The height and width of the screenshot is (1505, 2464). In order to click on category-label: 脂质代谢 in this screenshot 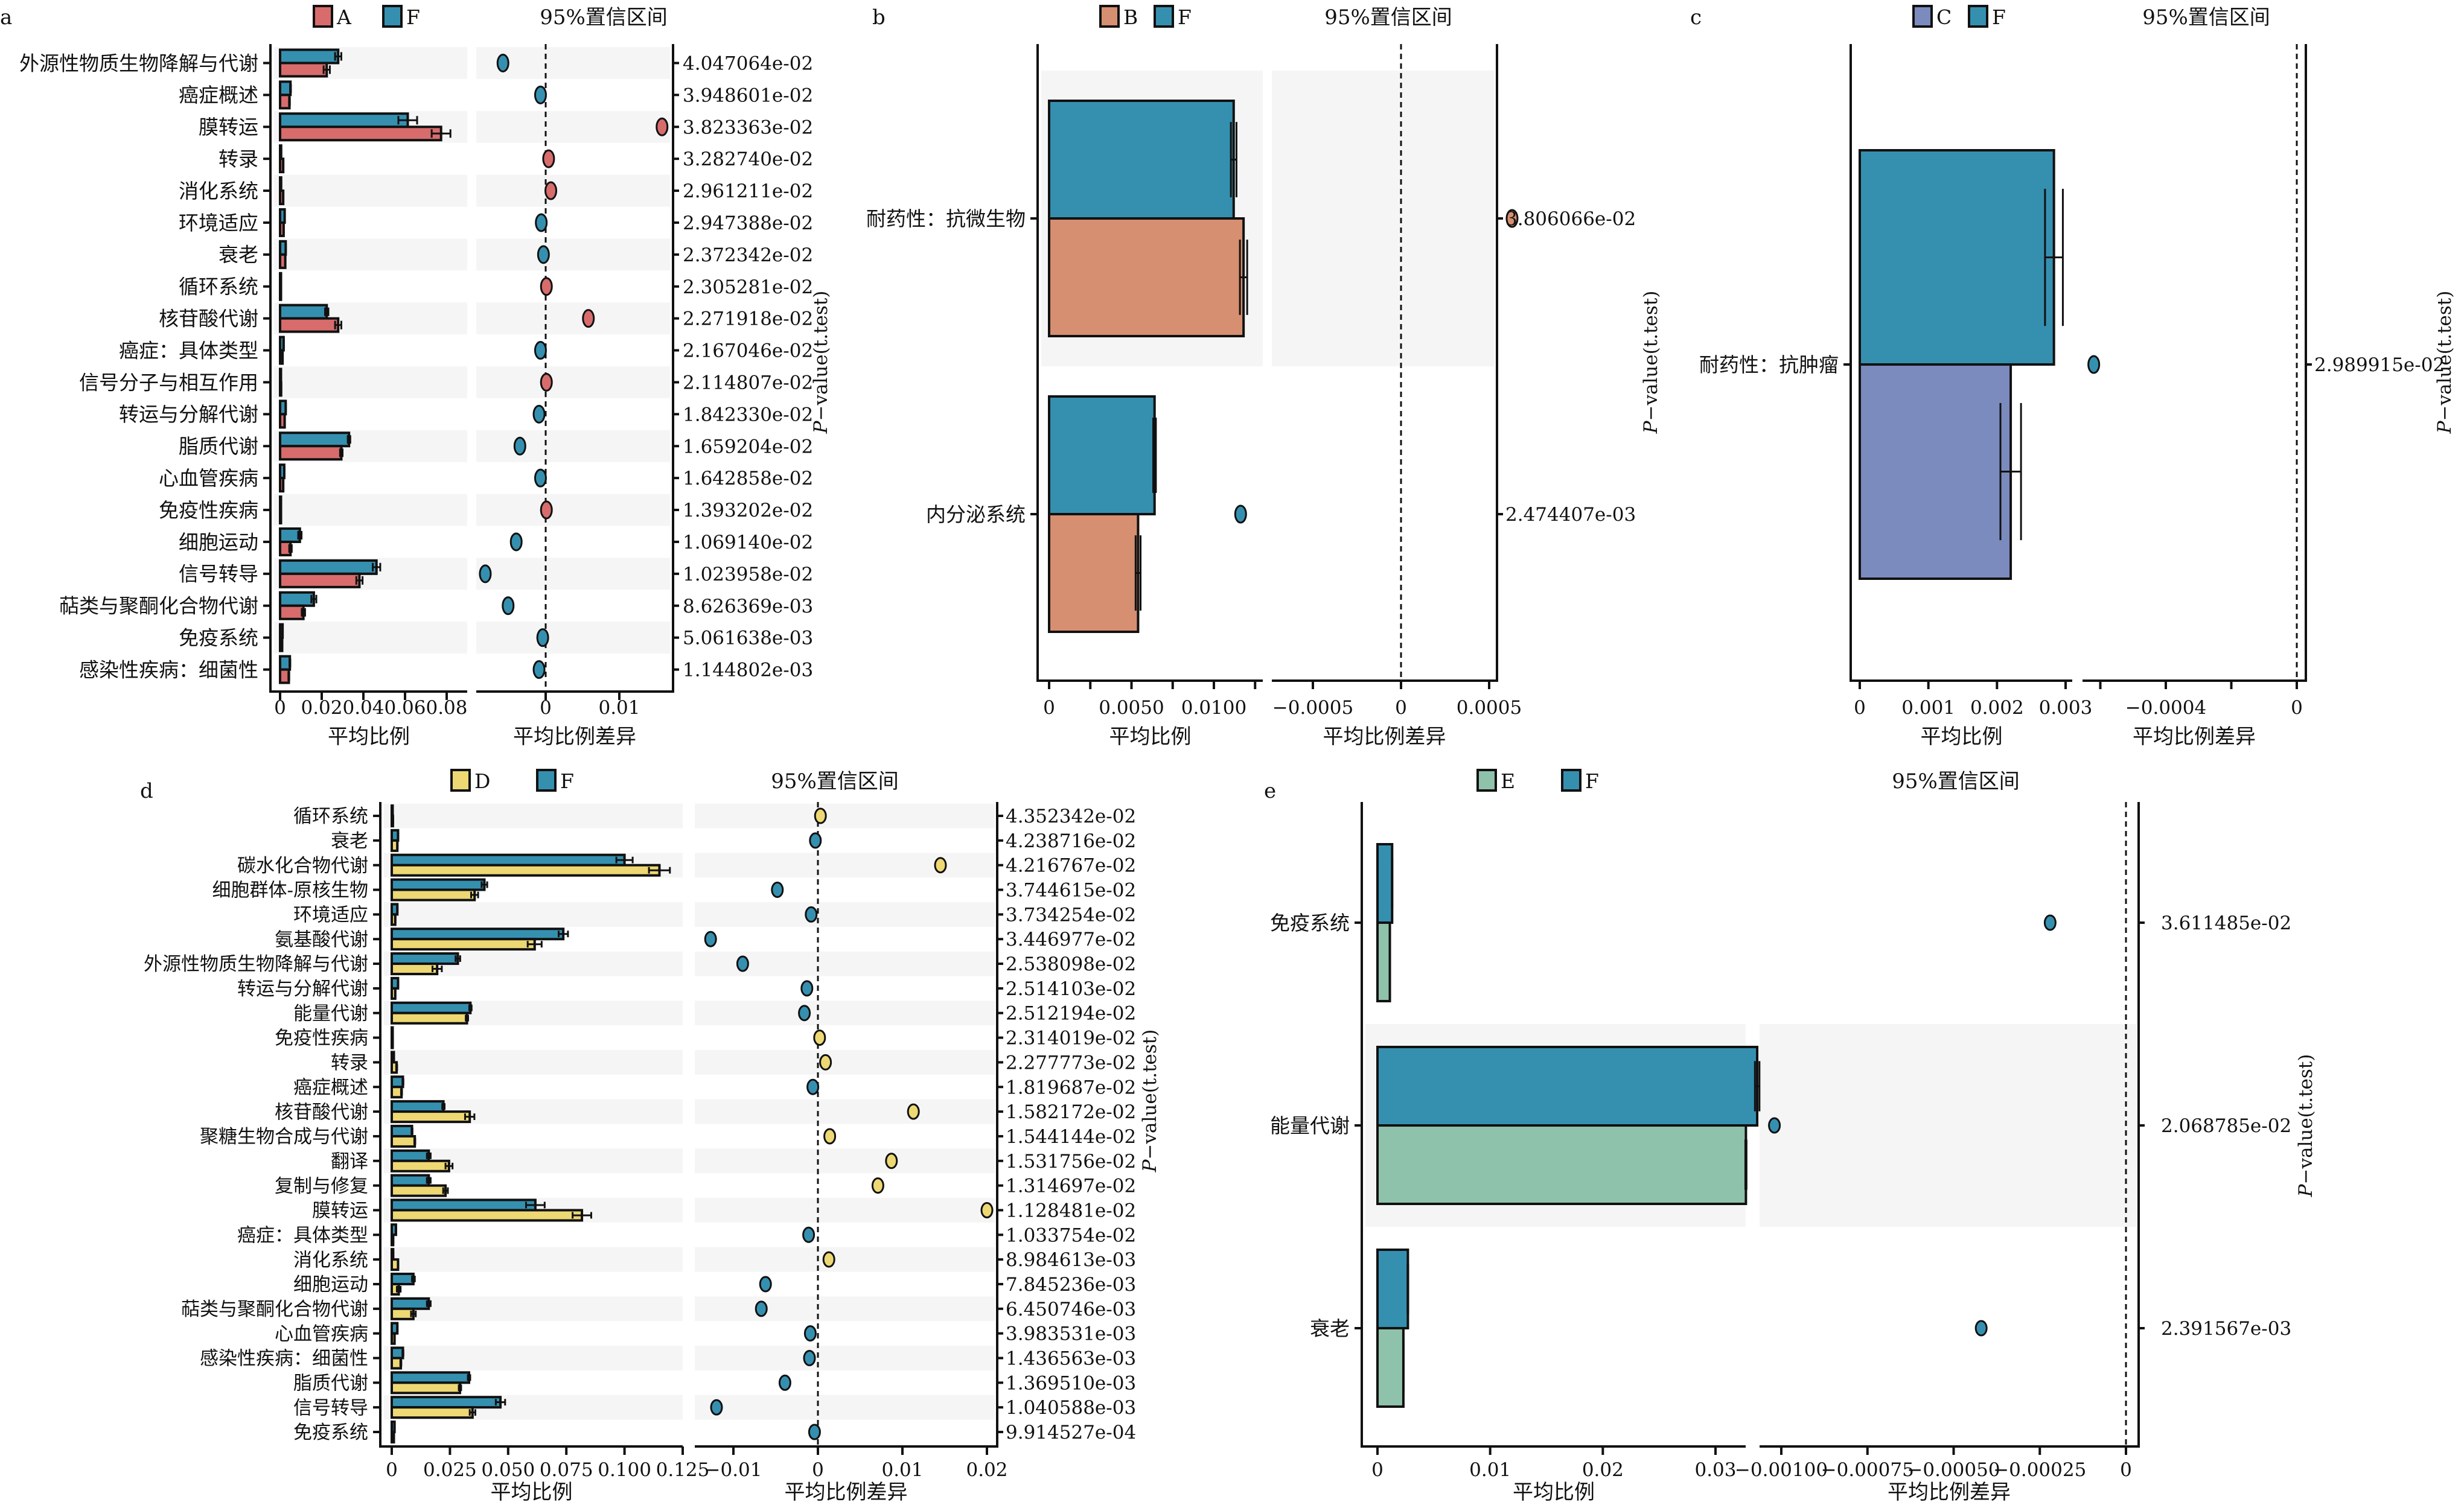, I will do `click(330, 1384)`.